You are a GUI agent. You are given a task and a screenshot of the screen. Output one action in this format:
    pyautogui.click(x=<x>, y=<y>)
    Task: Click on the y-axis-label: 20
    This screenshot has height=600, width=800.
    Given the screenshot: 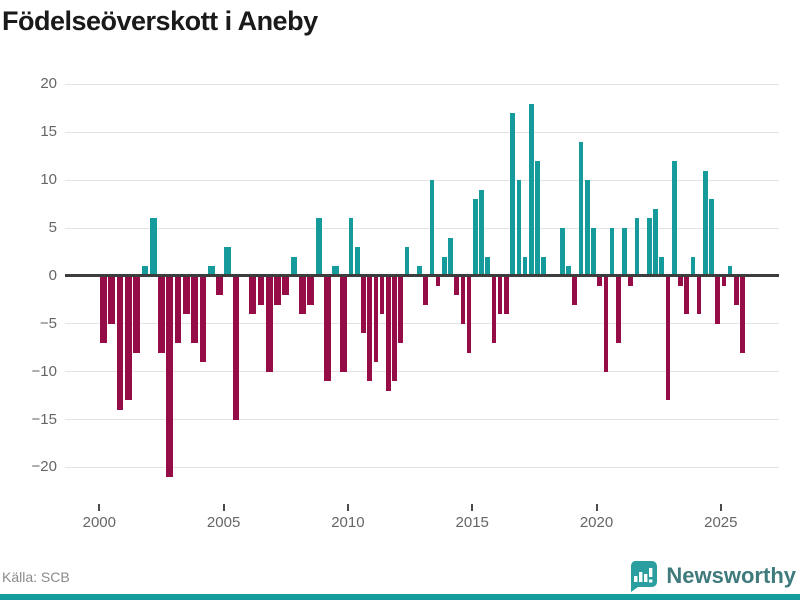 What is the action you would take?
    pyautogui.click(x=48, y=84)
    